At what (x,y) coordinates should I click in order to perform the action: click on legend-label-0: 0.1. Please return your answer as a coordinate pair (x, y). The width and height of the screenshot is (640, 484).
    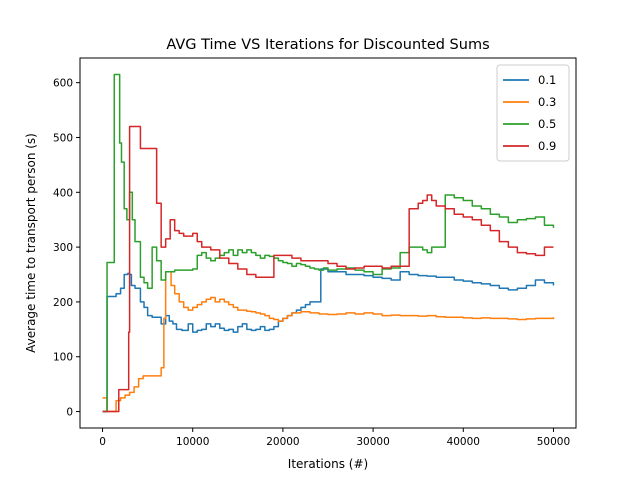
    Looking at the image, I should click on (547, 80).